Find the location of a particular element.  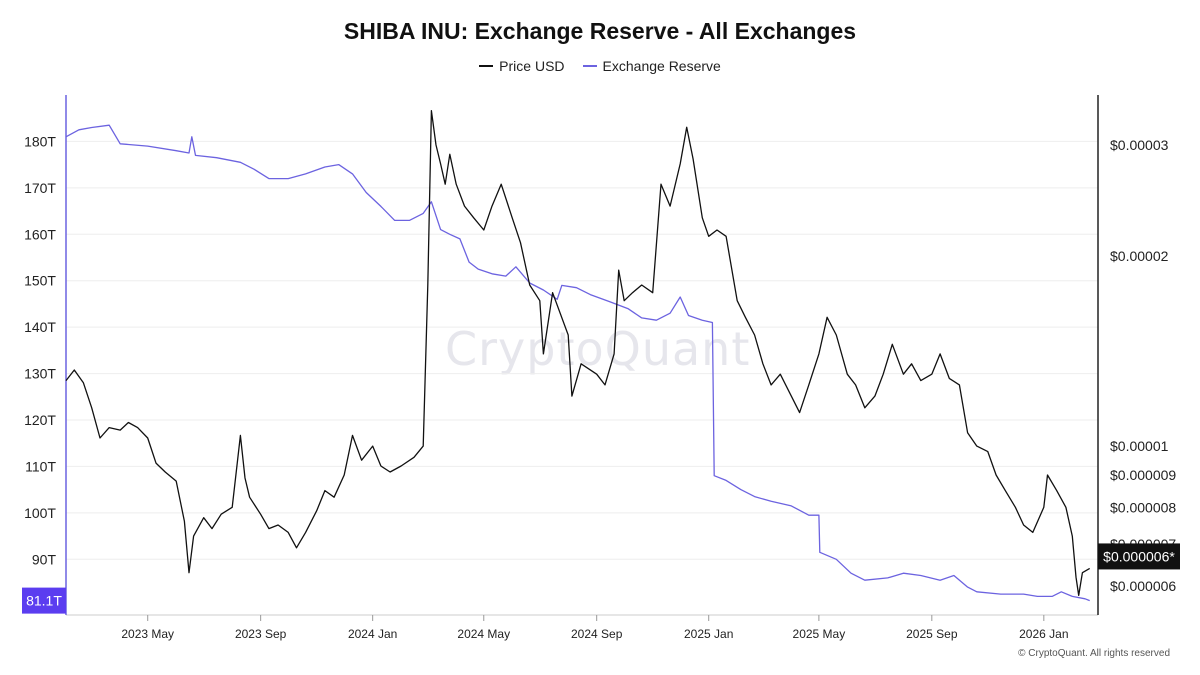

x-tick-label: 2025 May is located at coordinates (819, 634).